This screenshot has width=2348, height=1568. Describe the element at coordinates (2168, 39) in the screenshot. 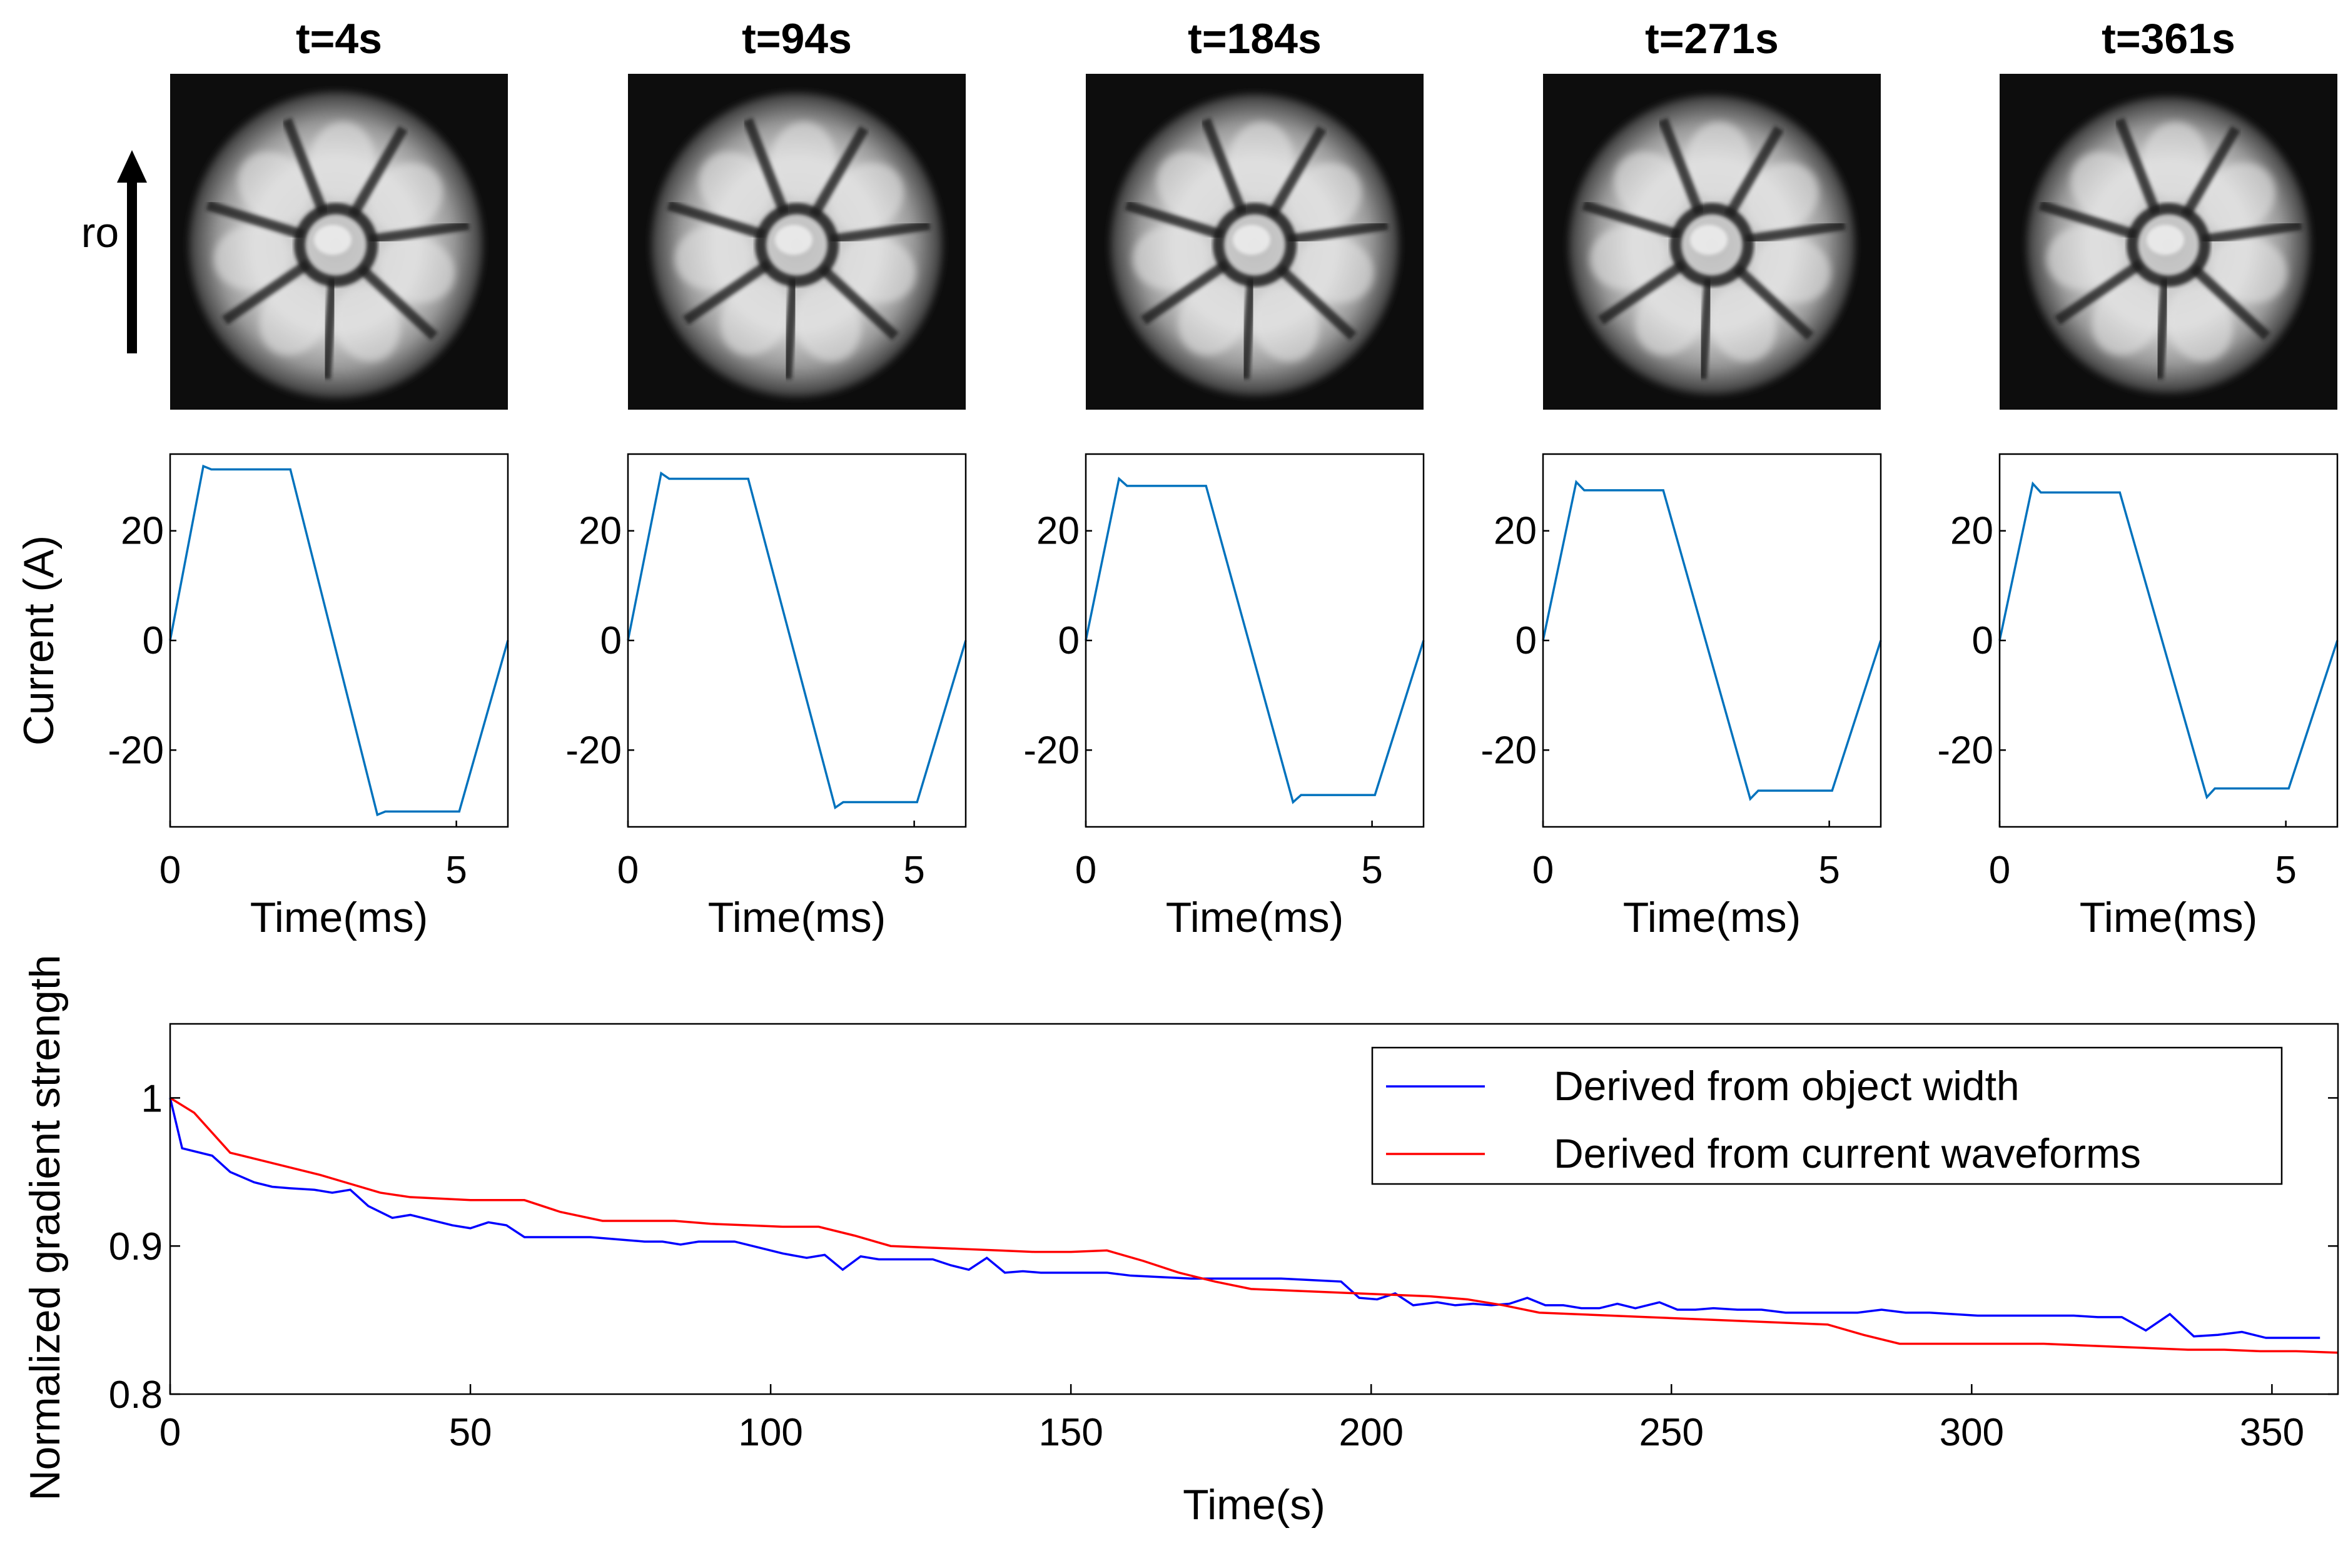

I see `panel-title: t=361s` at that location.